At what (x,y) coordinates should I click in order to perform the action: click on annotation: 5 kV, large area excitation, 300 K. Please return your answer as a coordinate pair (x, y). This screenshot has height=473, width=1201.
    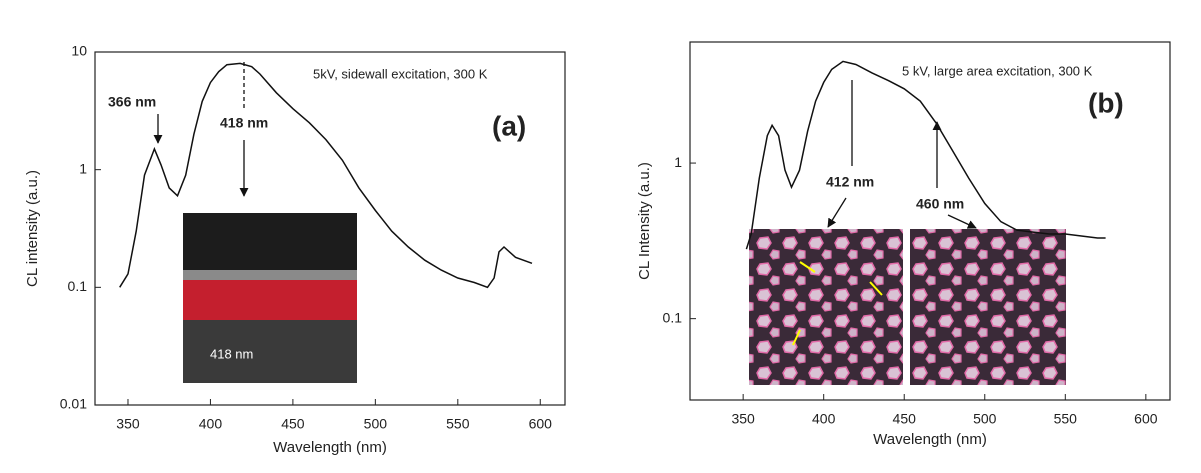
    Looking at the image, I should click on (997, 70).